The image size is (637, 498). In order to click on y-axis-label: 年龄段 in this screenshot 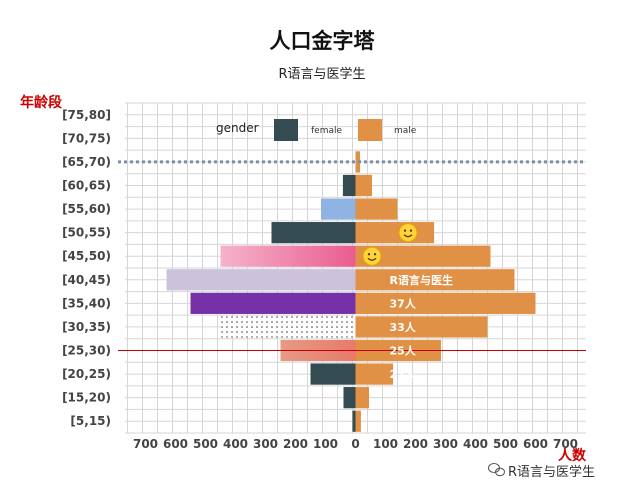, I will do `click(41, 102)`.